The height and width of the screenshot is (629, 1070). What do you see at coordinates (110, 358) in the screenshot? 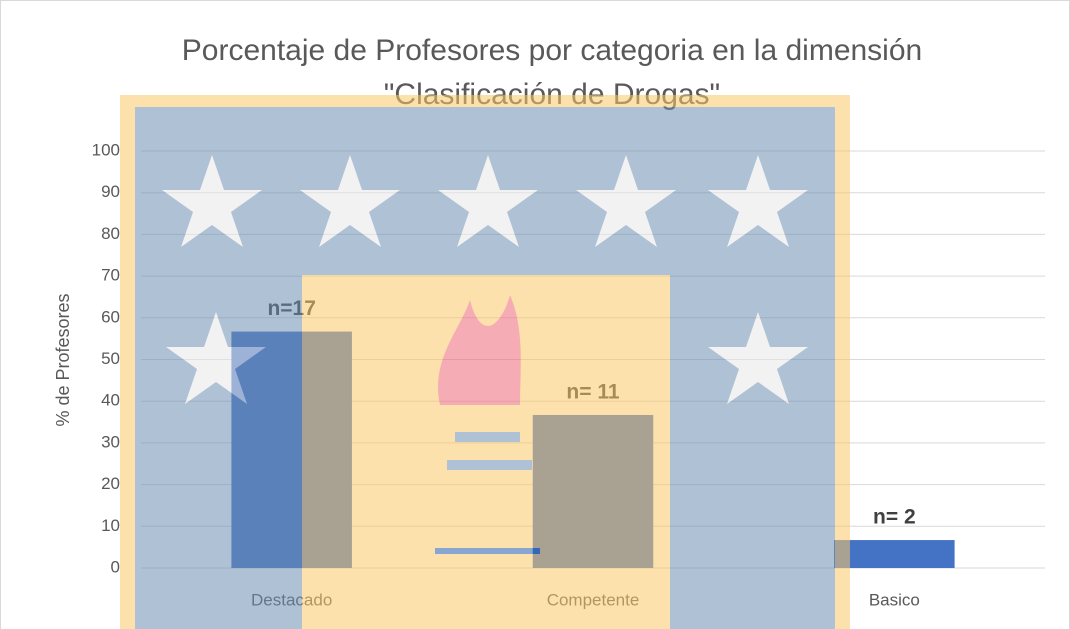
I see `y-tick-label: 50` at bounding box center [110, 358].